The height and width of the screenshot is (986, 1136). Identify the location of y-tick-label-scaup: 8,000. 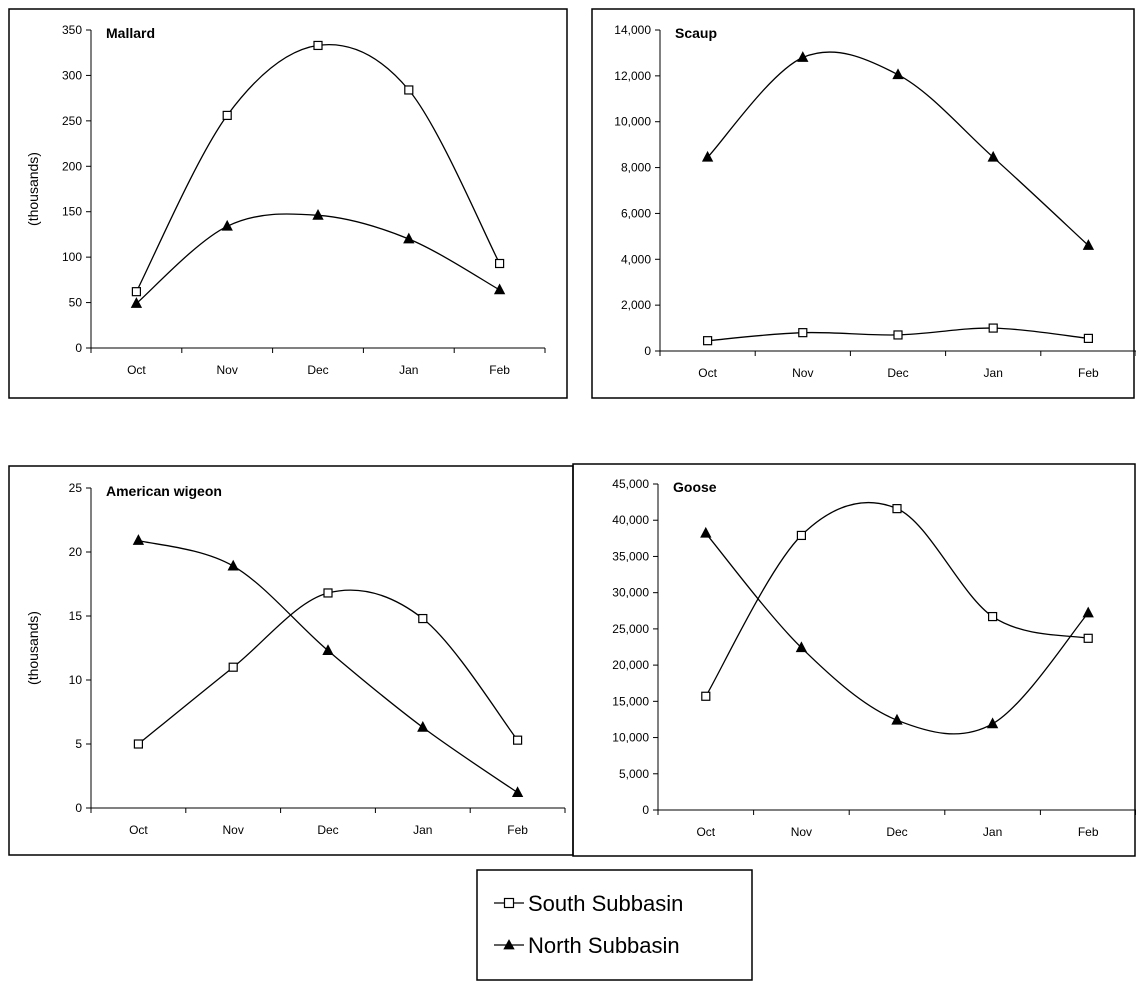
(636, 168).